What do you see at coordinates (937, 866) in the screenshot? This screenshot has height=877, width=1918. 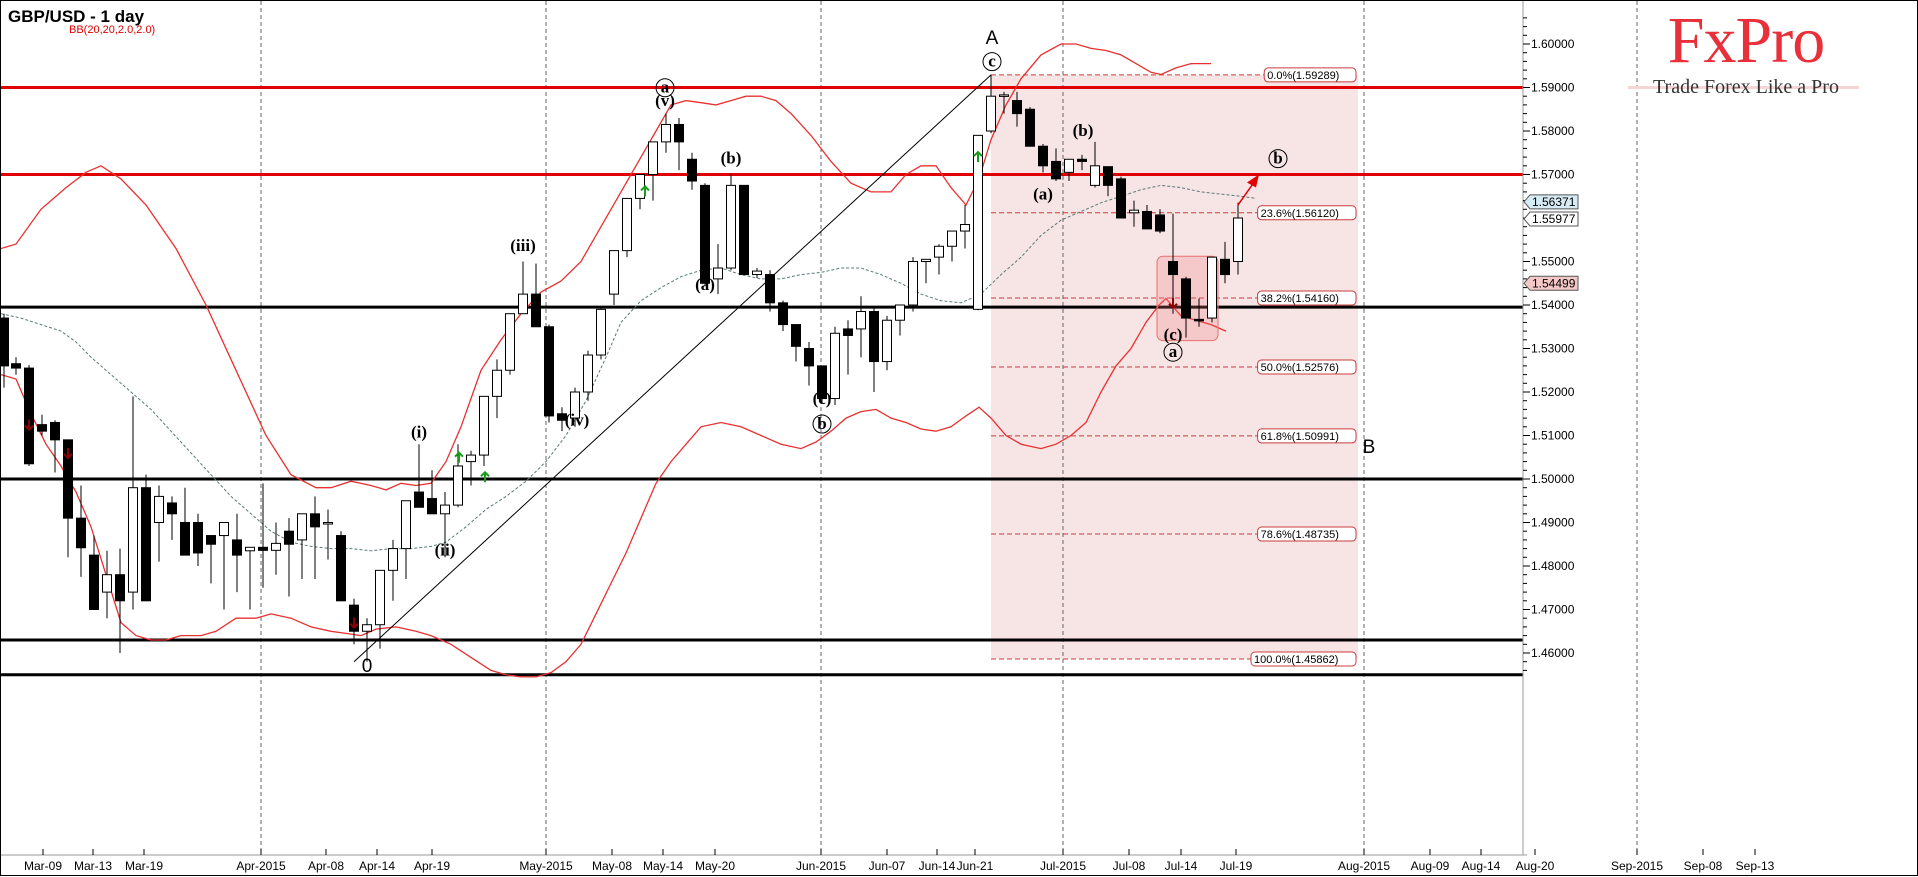 I see `time-axis-label: Jun-14` at bounding box center [937, 866].